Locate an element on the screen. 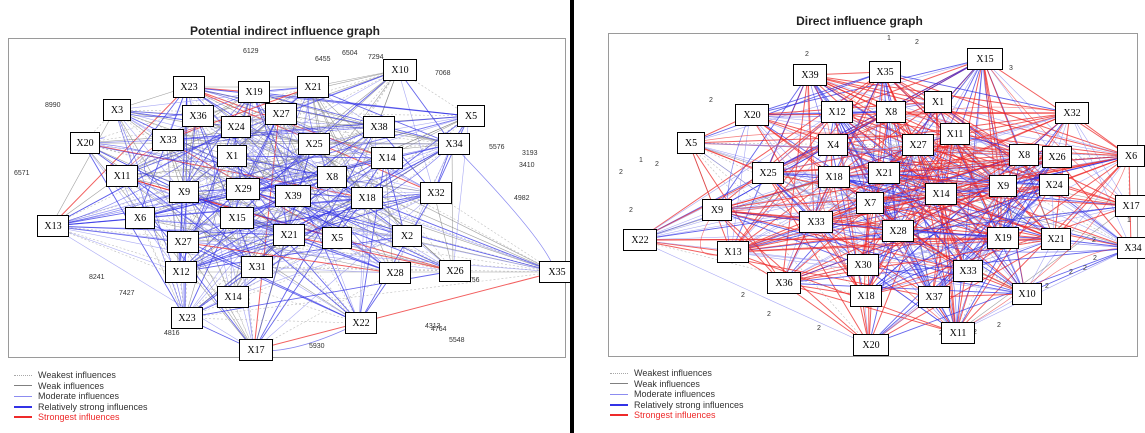 The height and width of the screenshot is (433, 1145). factor-node-x4: X4 is located at coordinates (833, 145).